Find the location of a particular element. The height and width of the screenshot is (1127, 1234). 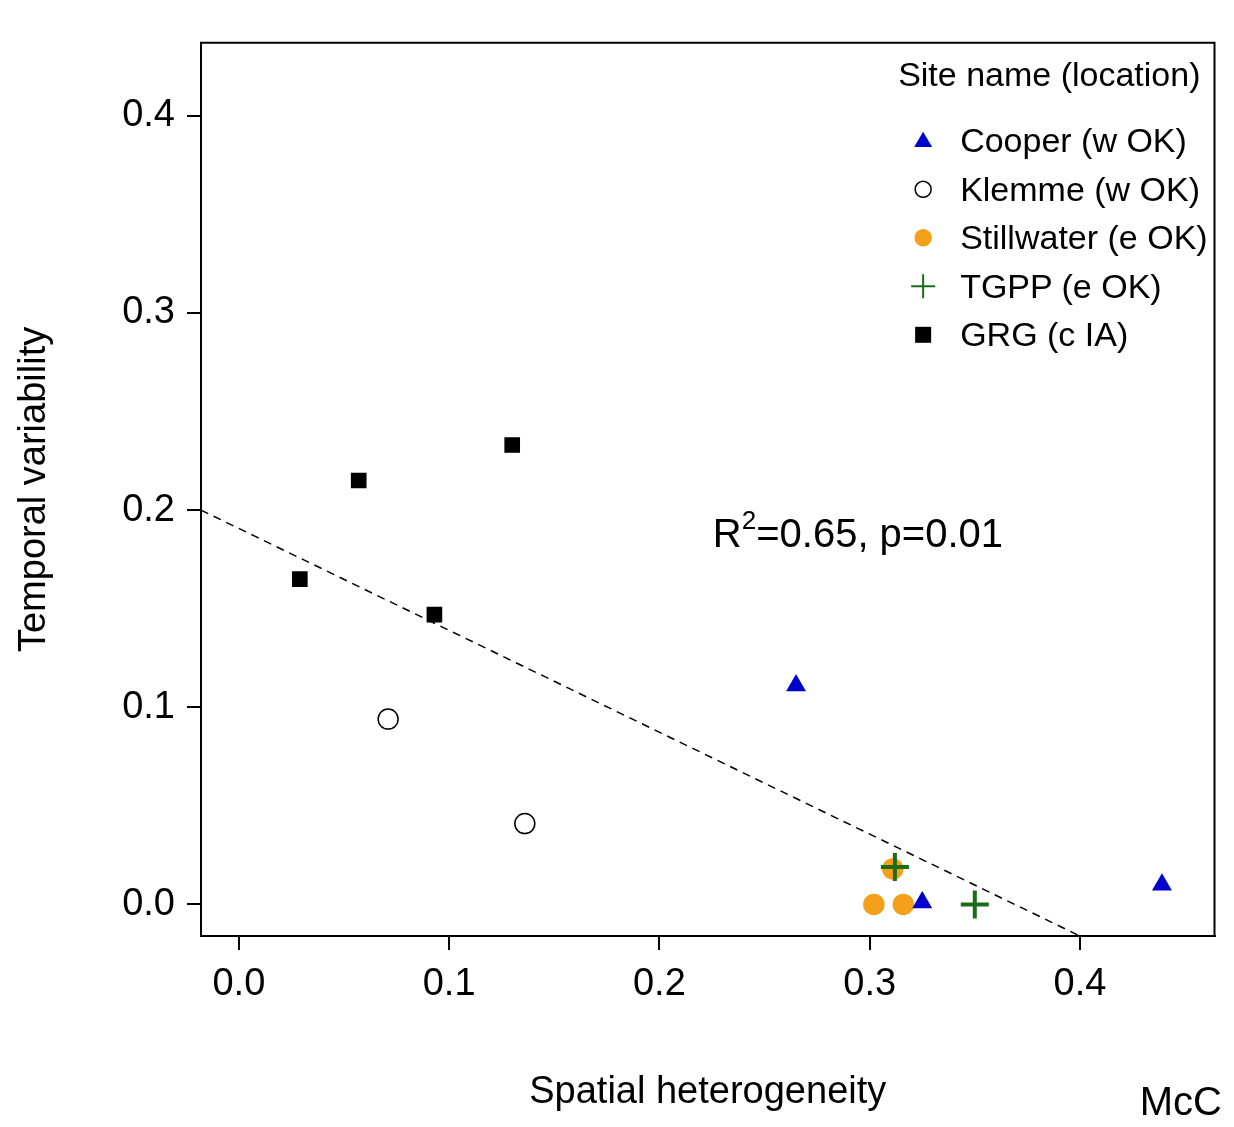

legend-label: Stillwater (e OK) is located at coordinates (1084, 237).